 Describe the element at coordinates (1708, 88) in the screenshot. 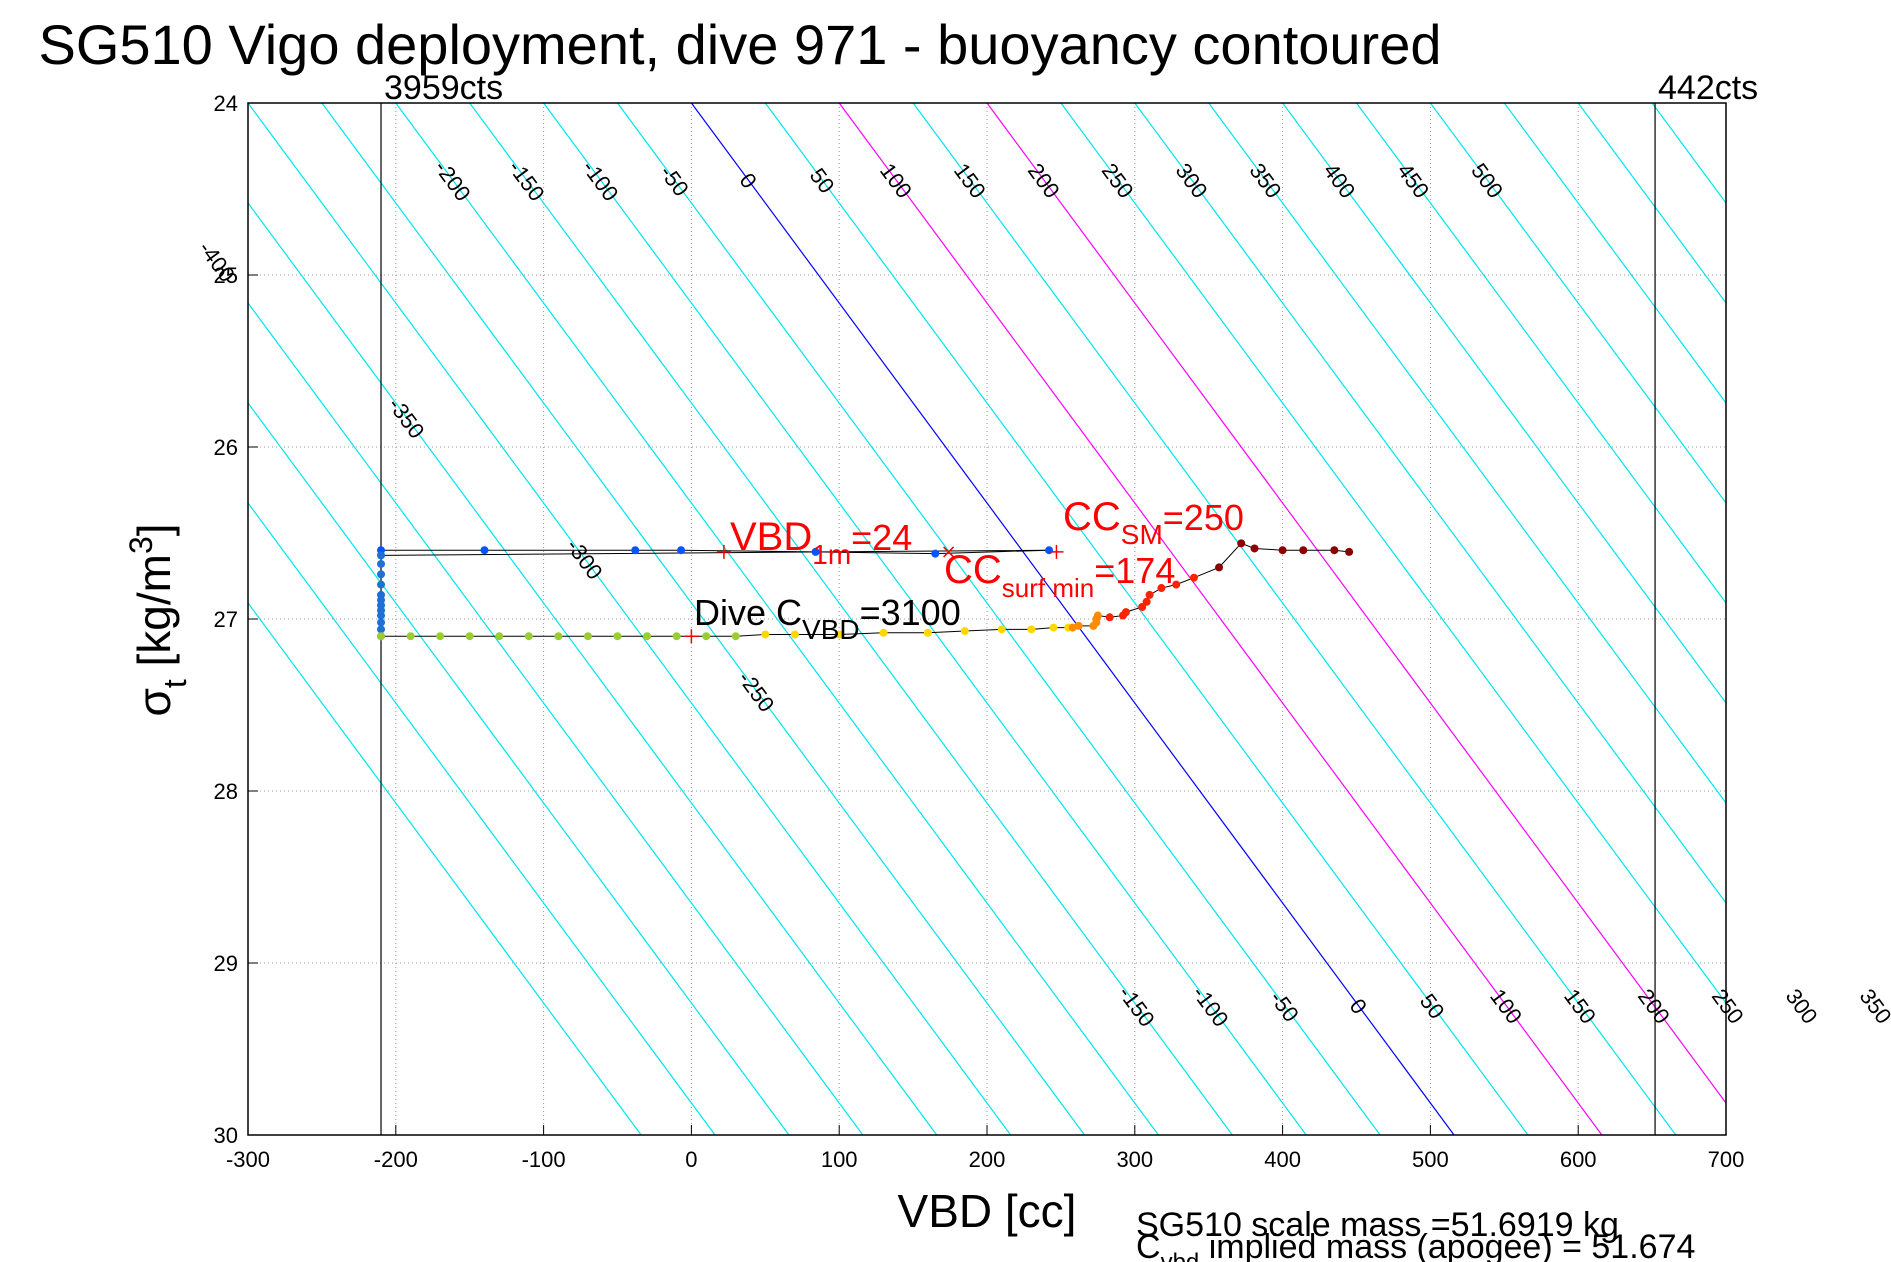

I see `right-limit-label: 442cts` at that location.